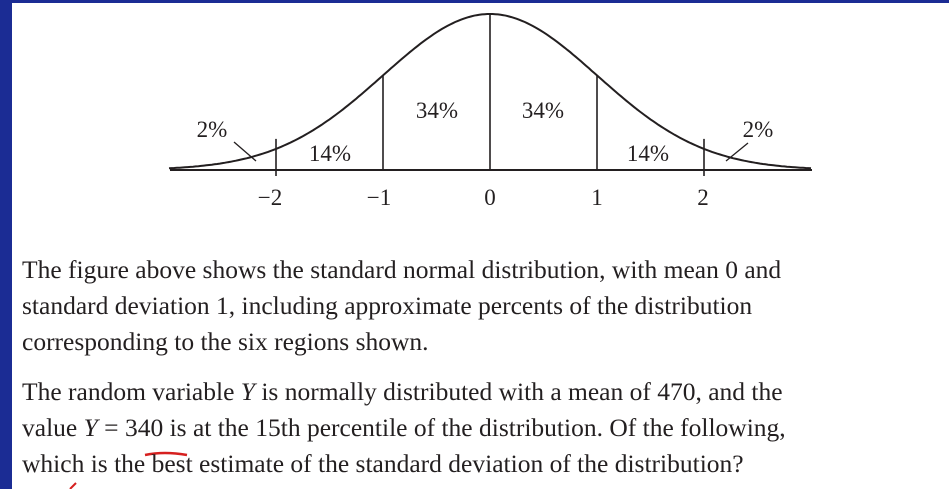 The image size is (949, 489). What do you see at coordinates (225, 341) in the screenshot?
I see `text-line: corresponding to the six regions shown.` at bounding box center [225, 341].